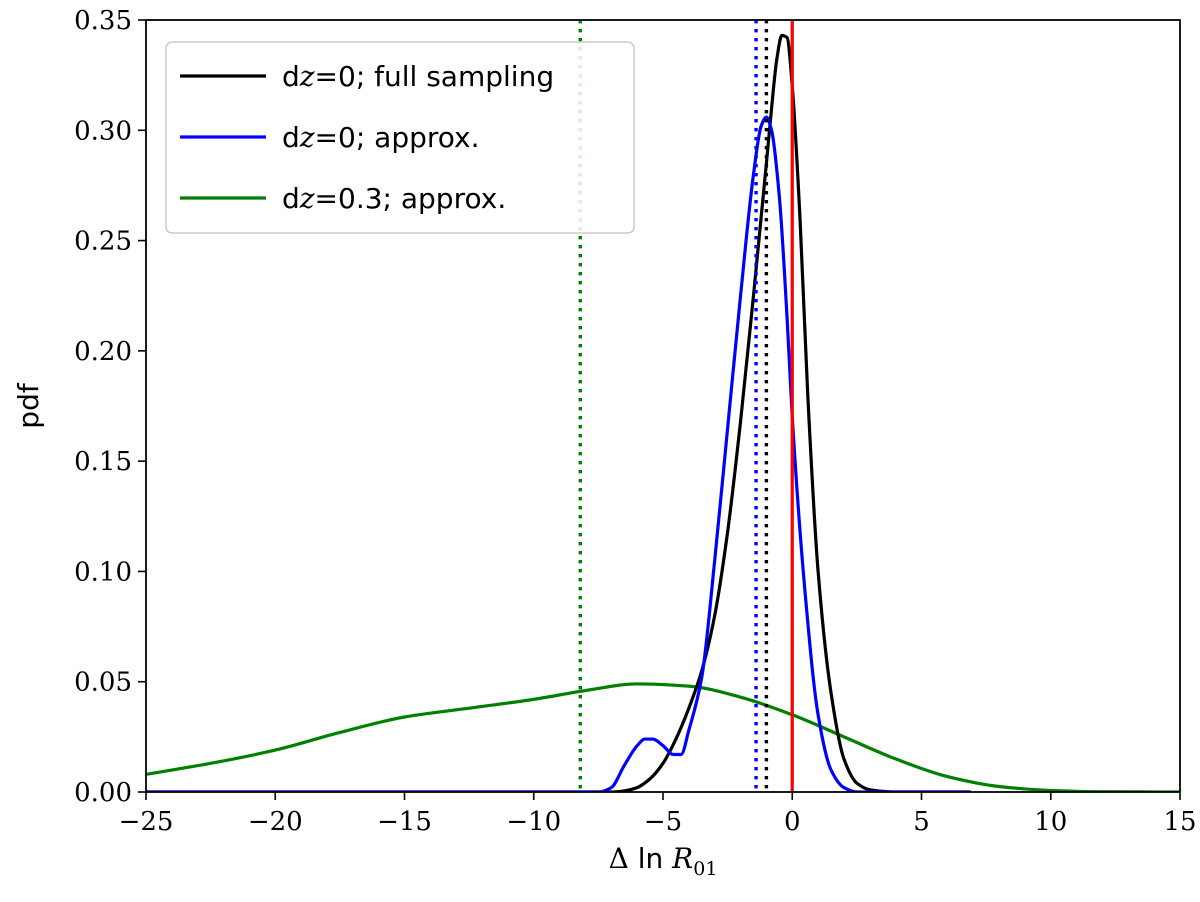 The height and width of the screenshot is (902, 1200). What do you see at coordinates (28, 405) in the screenshot?
I see `y-axis-label: pdf` at bounding box center [28, 405].